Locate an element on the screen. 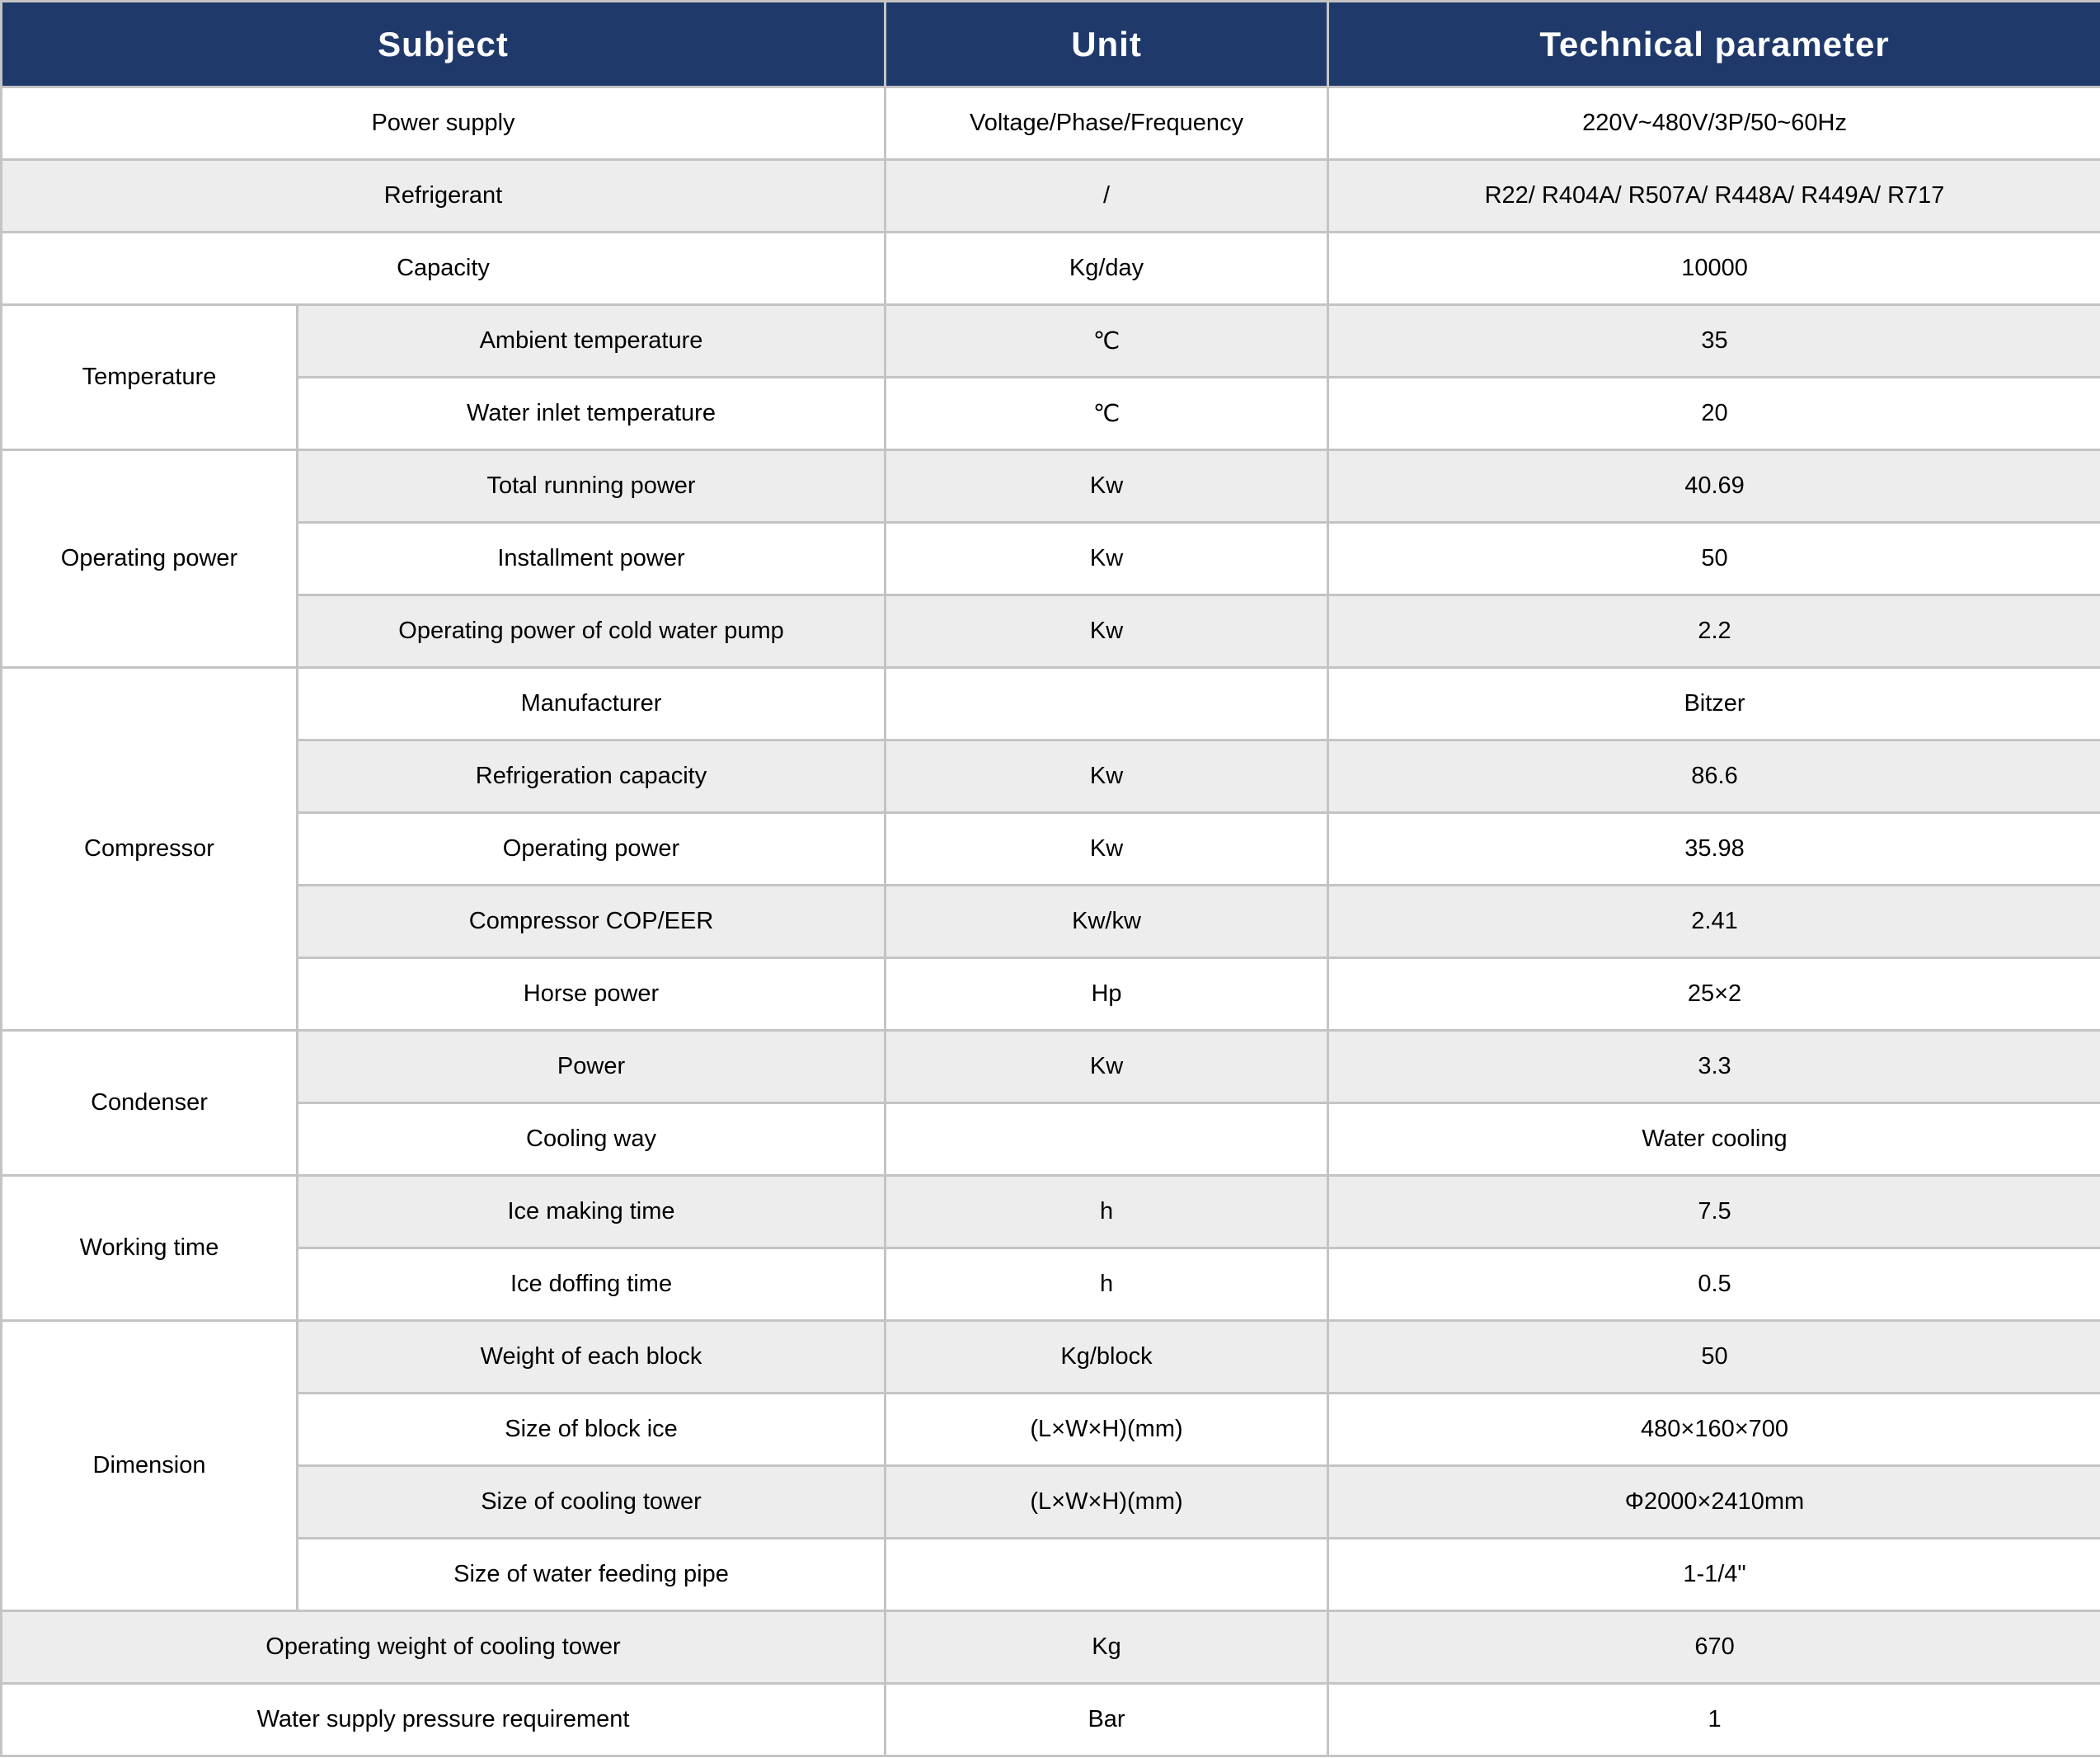  table-row: Installment power Kw 50 is located at coordinates (1051, 558).